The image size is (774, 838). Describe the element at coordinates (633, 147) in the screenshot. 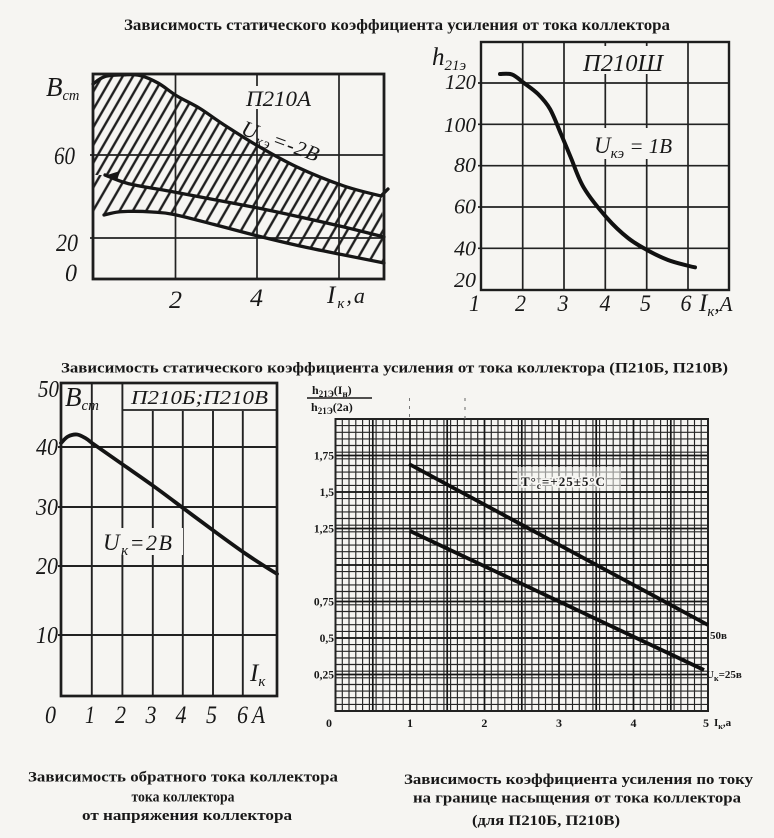

I see `svg-text: Uкэ = 1В` at that location.